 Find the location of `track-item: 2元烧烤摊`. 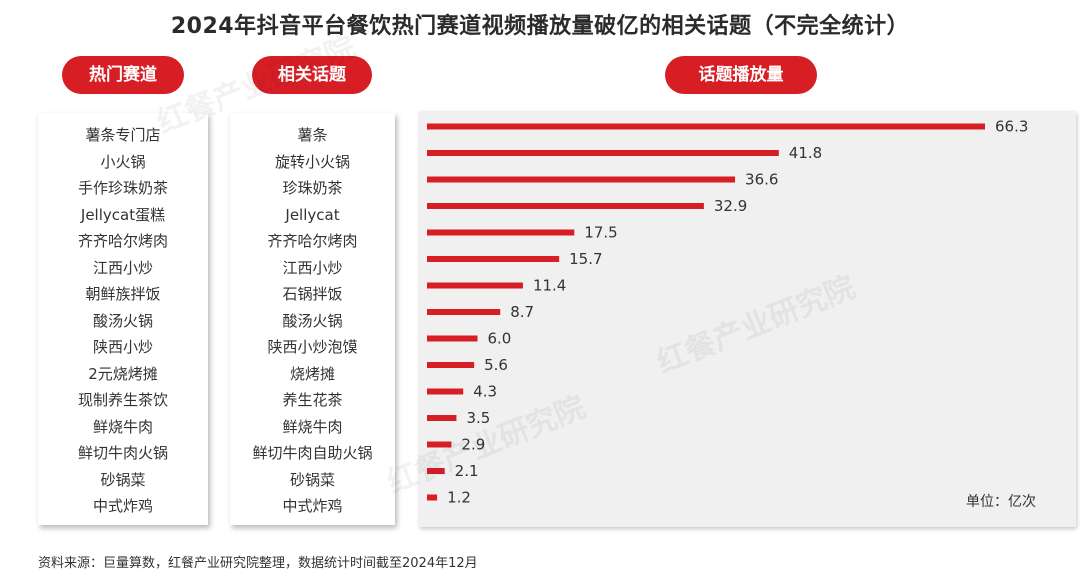

track-item: 2元烧烤摊 is located at coordinates (123, 373).